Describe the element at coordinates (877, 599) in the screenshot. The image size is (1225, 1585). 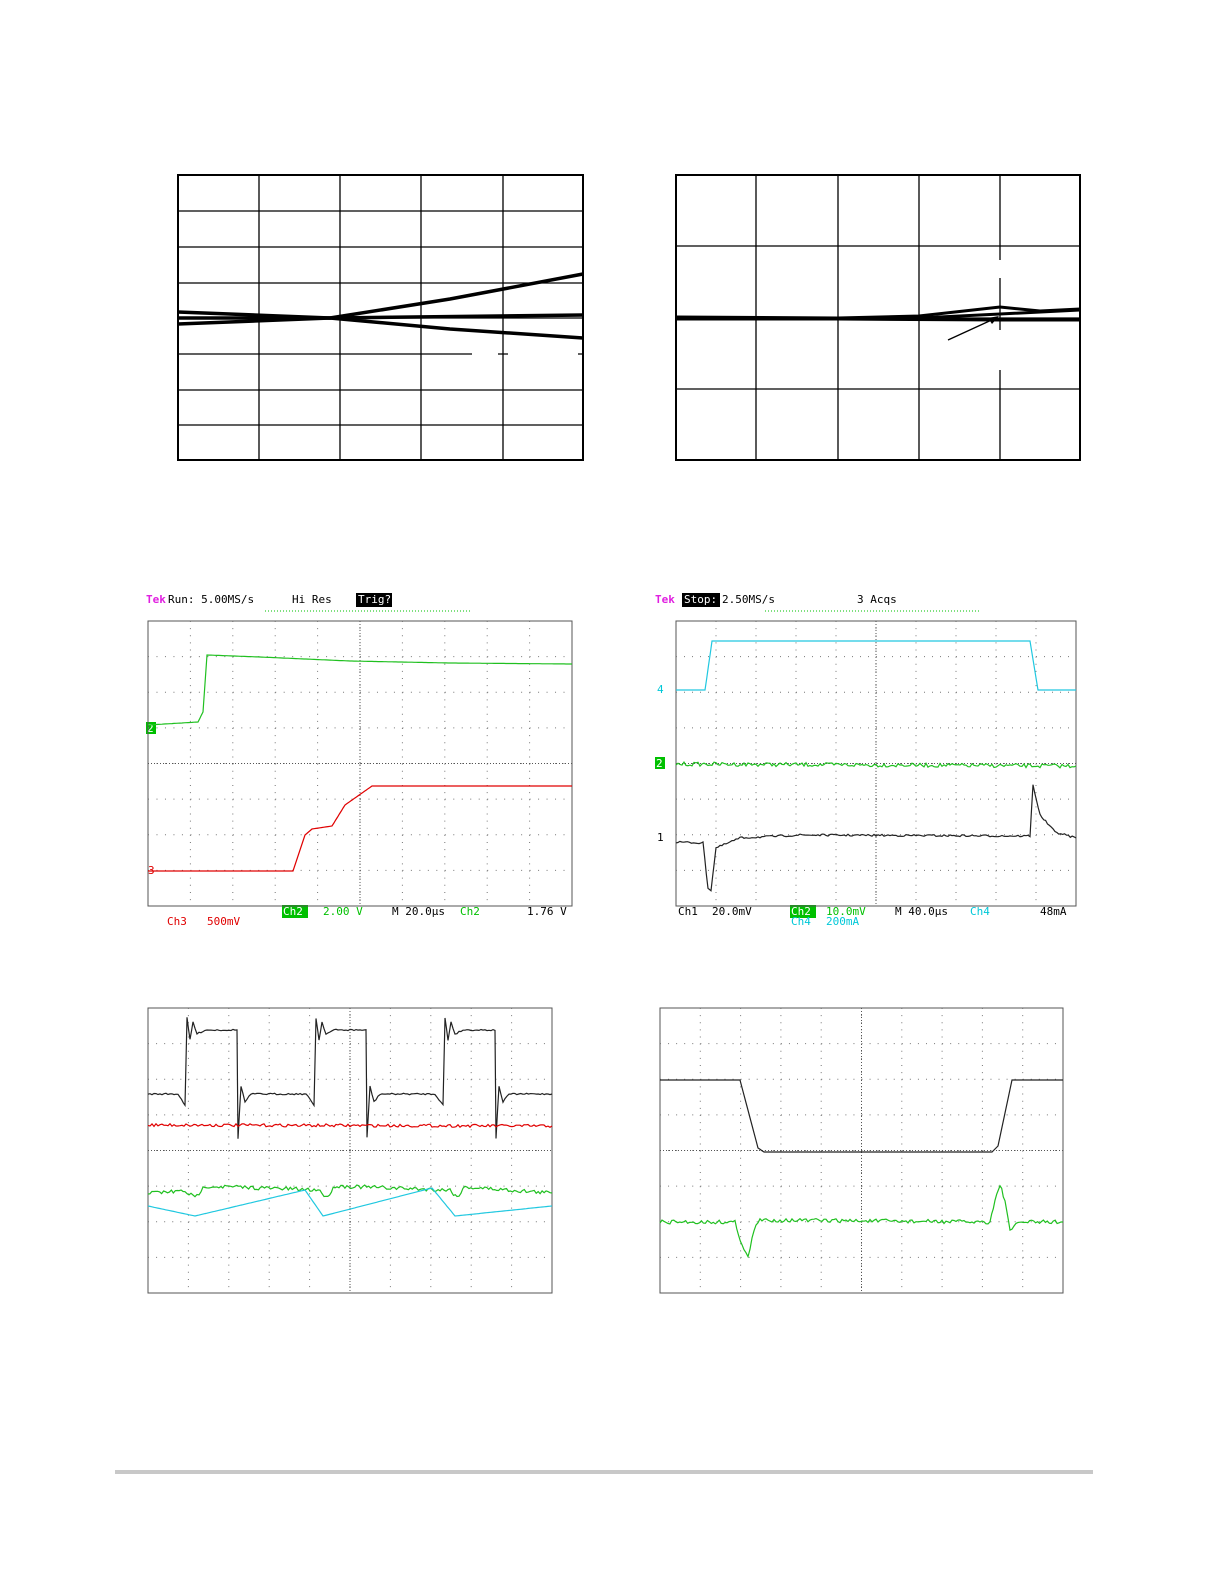
I see `acqs: 3 Acqs` at that location.